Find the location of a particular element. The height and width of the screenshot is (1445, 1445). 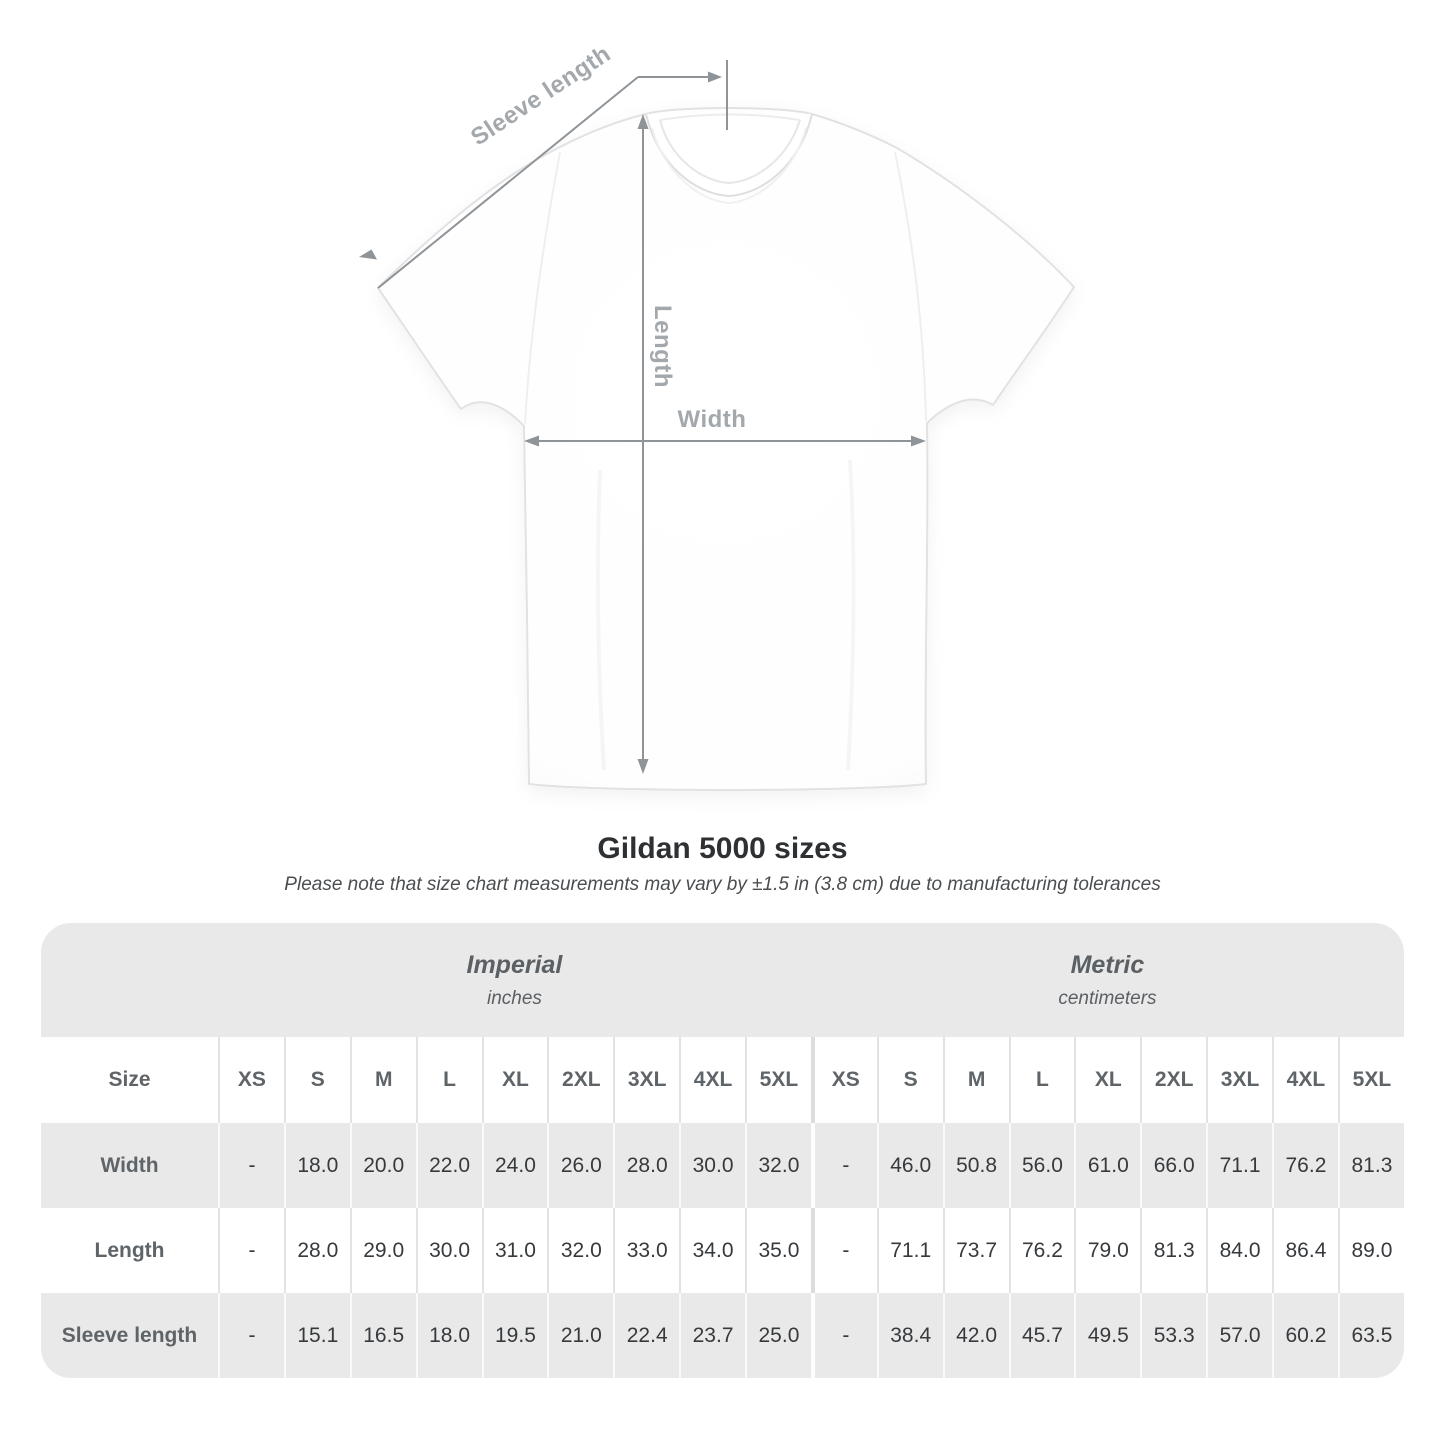

cell: 46.0 is located at coordinates (909, 1165).